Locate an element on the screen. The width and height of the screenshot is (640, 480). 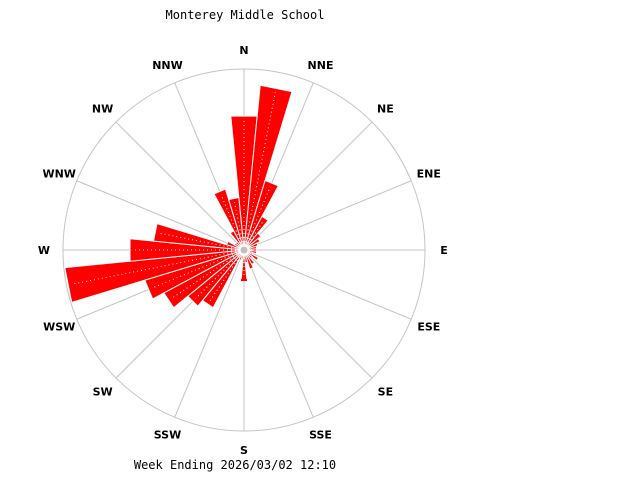
direction-label-E: E is located at coordinates (444, 250).